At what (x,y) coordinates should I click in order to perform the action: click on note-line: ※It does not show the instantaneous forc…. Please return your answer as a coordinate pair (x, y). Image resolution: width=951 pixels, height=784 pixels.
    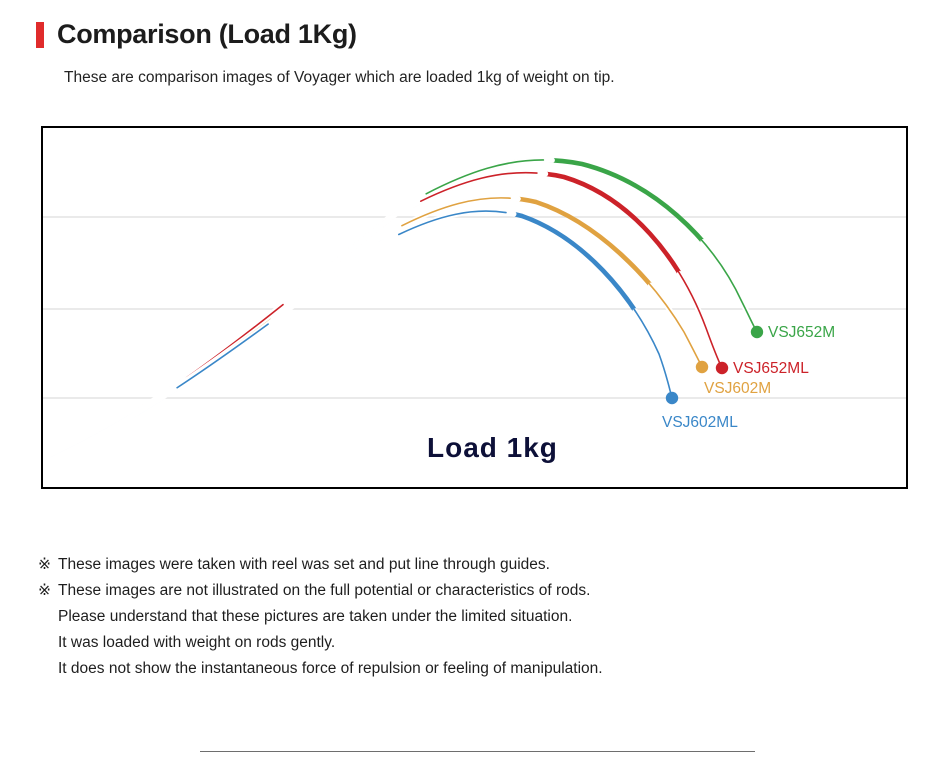
    Looking at the image, I should click on (468, 669).